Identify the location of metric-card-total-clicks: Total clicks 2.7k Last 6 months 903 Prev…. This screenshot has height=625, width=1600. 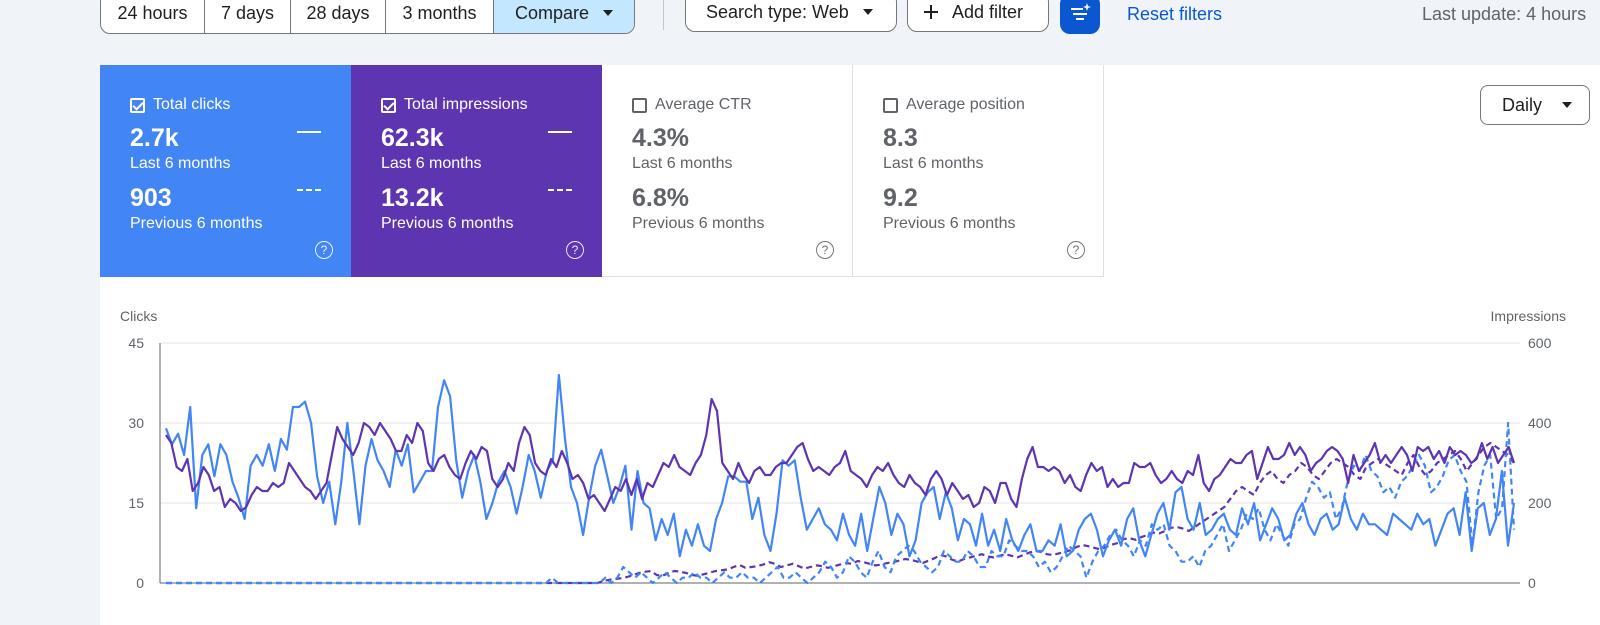
(225, 171).